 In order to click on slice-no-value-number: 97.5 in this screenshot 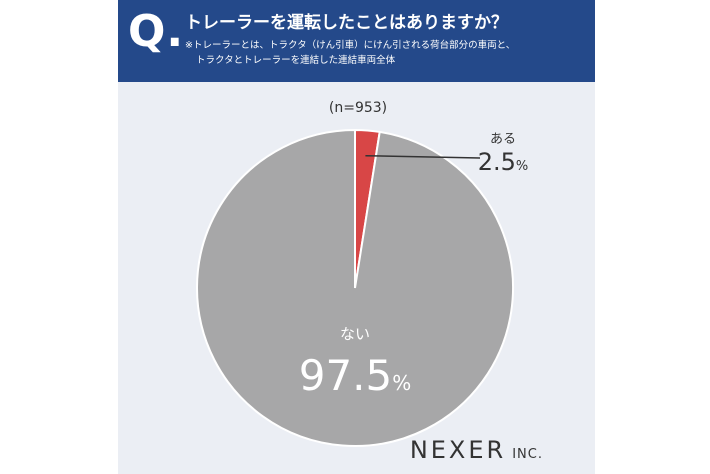, I will do `click(346, 375)`.